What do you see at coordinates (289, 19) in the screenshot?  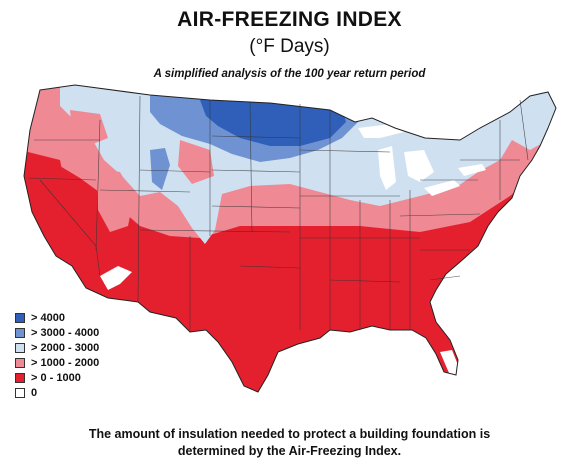 I see `map-title: AIR-FREEZING INDEX` at bounding box center [289, 19].